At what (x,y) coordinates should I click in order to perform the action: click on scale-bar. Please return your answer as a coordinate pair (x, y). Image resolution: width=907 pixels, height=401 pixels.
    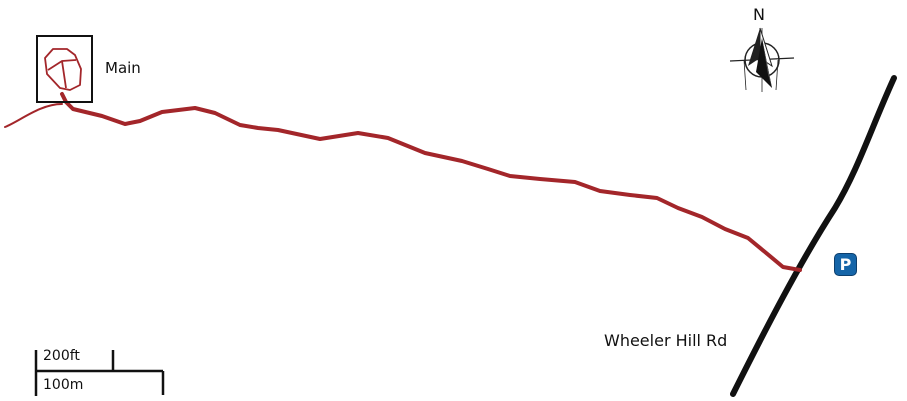
    Looking at the image, I should click on (99, 373).